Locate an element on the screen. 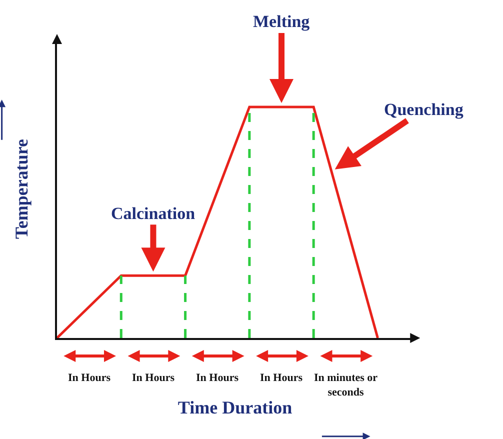 This screenshot has height=439, width=503. annotation: Quenching is located at coordinates (424, 109).